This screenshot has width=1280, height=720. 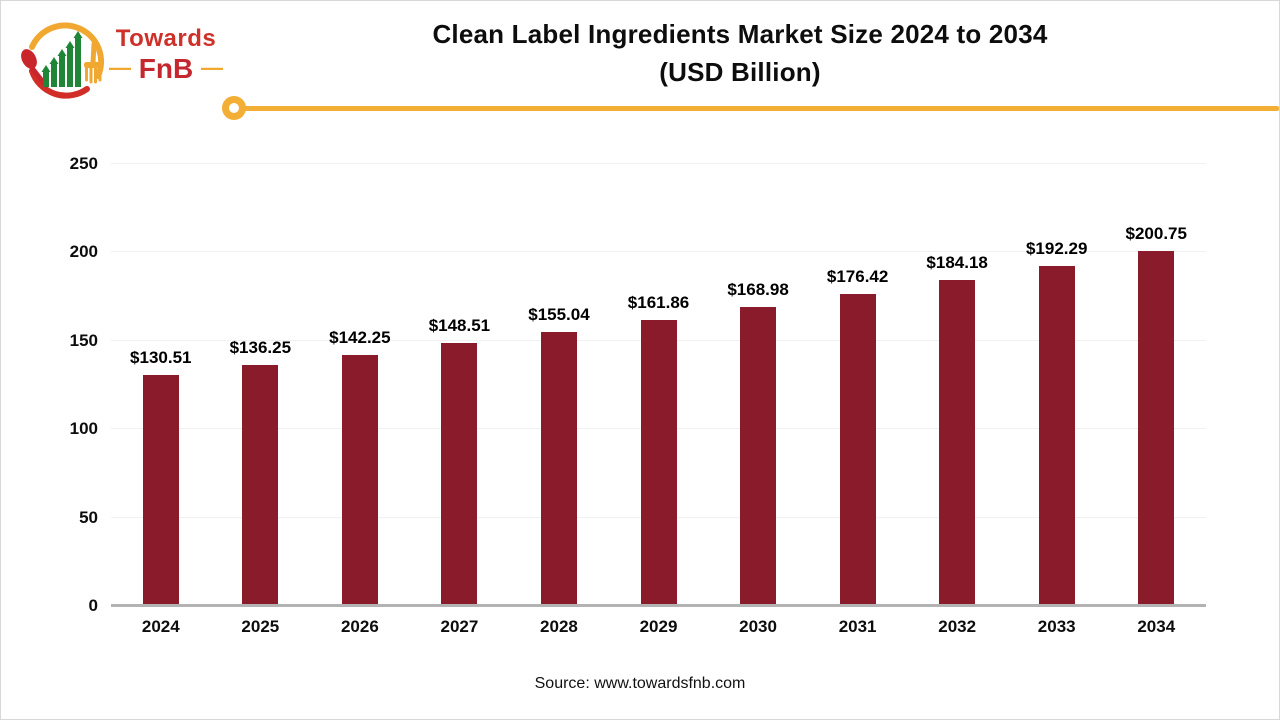 What do you see at coordinates (857, 277) in the screenshot?
I see `bar-value-label-2031: $176.42` at bounding box center [857, 277].